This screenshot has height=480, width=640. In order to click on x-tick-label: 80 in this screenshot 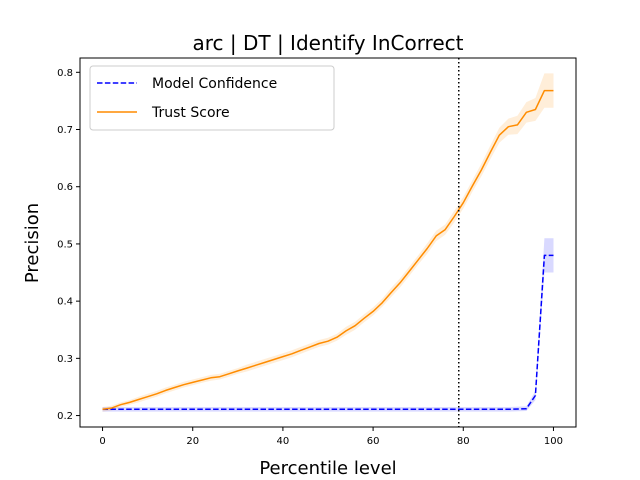, I will do `click(463, 441)`.